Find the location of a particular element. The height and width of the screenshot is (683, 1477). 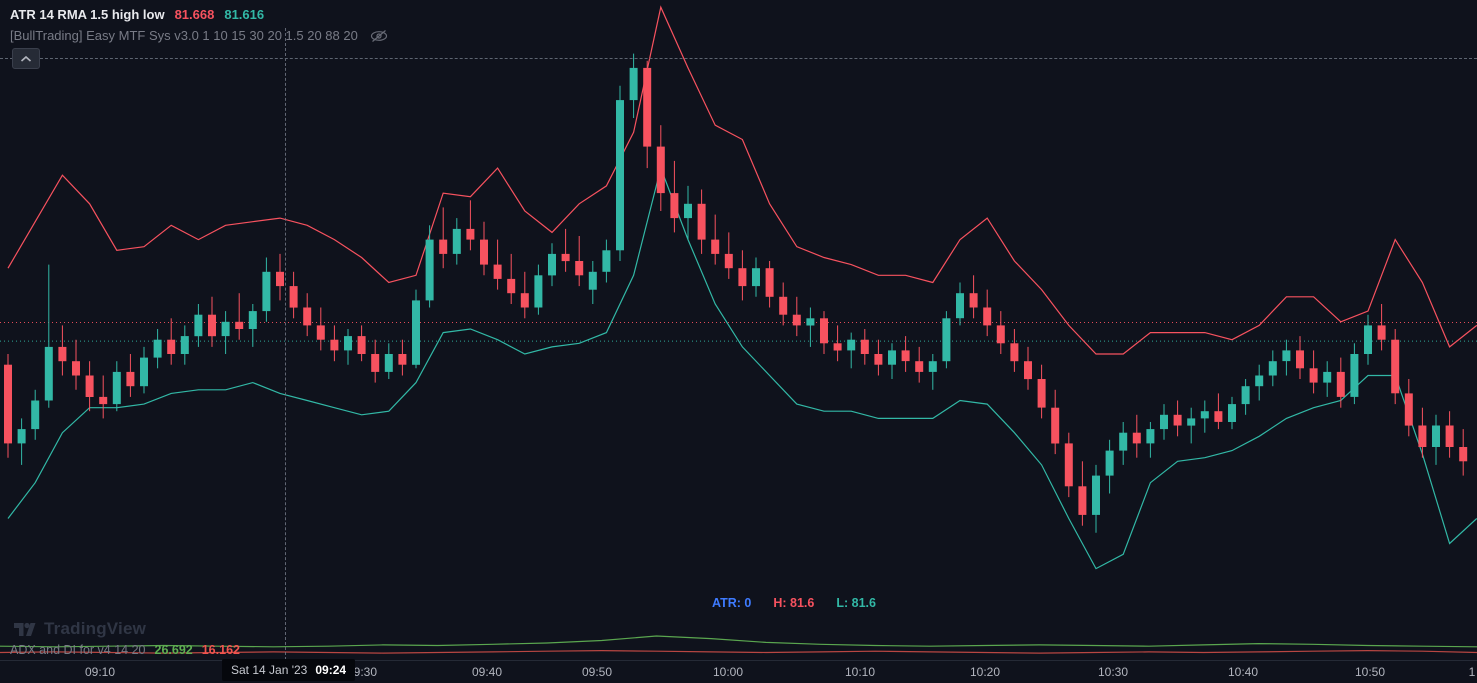

tradingview-watermark: TradingView is located at coordinates (80, 629).